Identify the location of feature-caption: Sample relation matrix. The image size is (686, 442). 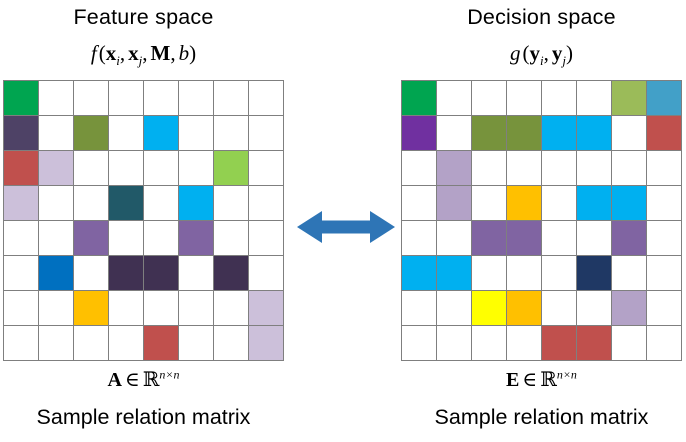
(143, 417).